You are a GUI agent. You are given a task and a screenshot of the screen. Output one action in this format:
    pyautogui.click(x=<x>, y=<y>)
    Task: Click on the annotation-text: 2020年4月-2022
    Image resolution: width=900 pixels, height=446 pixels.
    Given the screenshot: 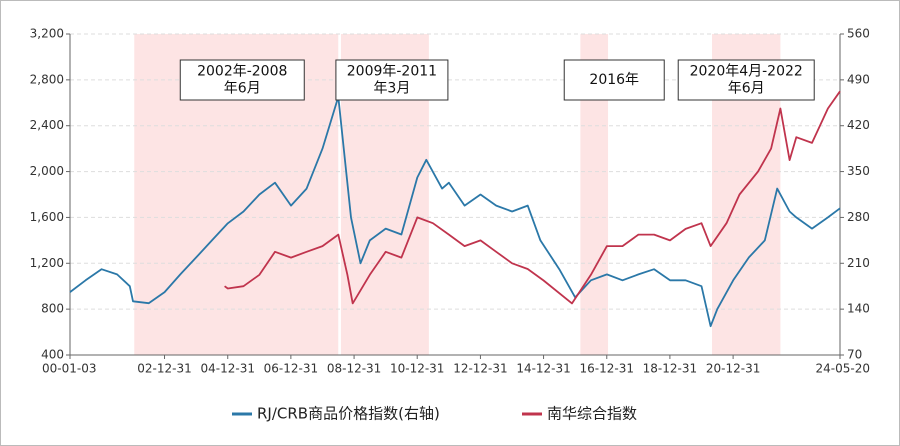 What is the action you would take?
    pyautogui.click(x=746, y=72)
    